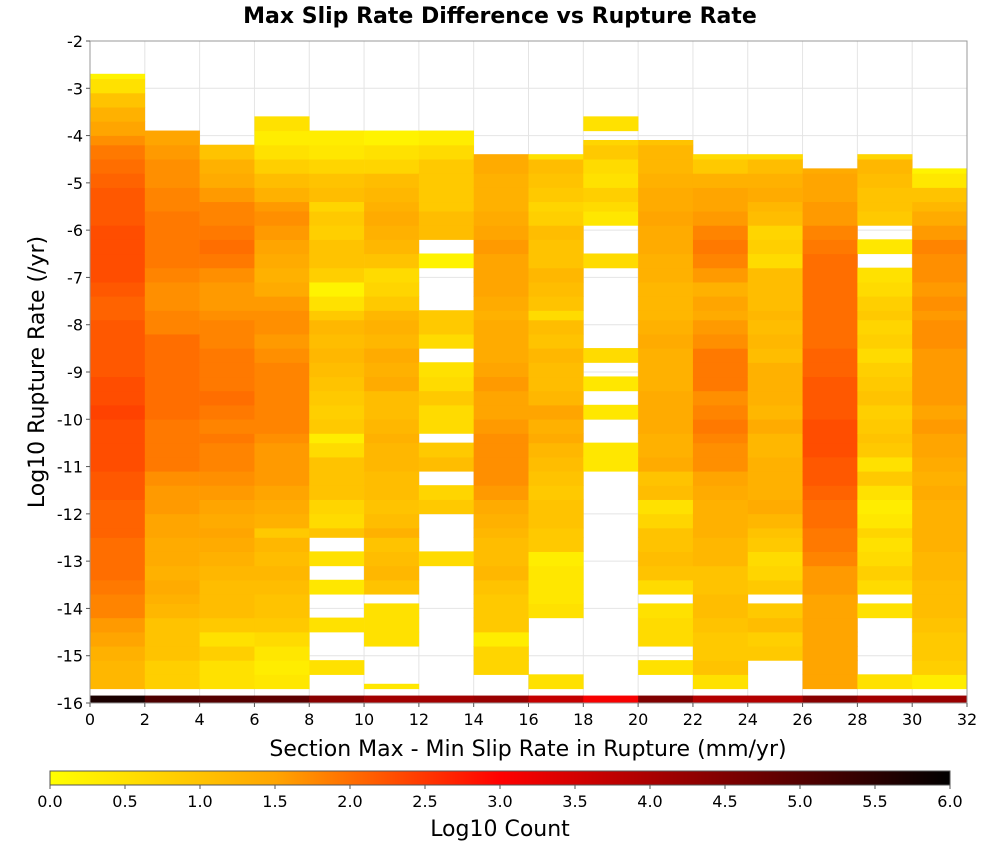 This screenshot has height=850, width=1000. I want to click on colorbar-tick-label: 4.5, so click(724, 801).